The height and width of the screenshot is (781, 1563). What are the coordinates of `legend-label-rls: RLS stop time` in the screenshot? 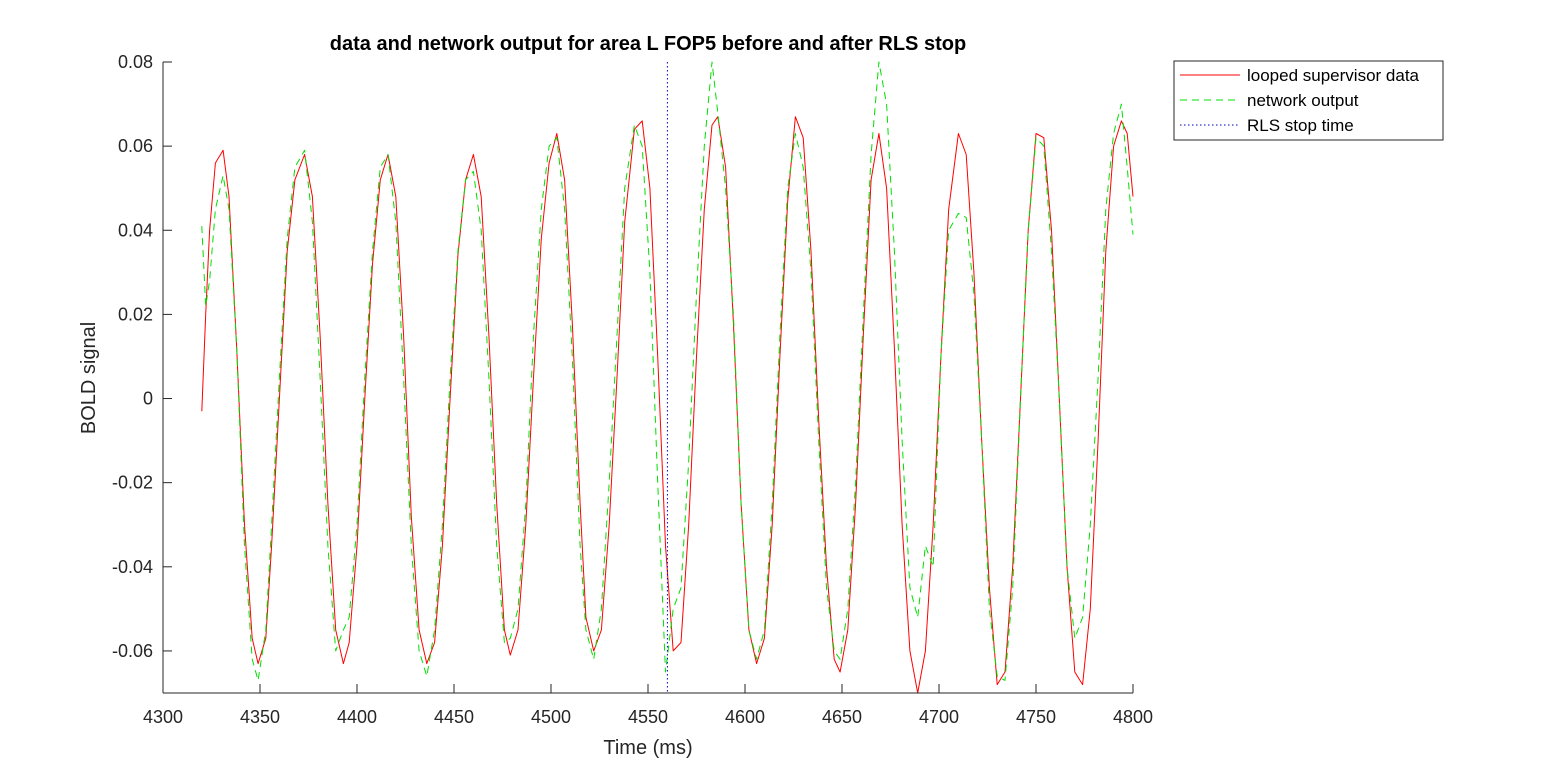 It's located at (1300, 125).